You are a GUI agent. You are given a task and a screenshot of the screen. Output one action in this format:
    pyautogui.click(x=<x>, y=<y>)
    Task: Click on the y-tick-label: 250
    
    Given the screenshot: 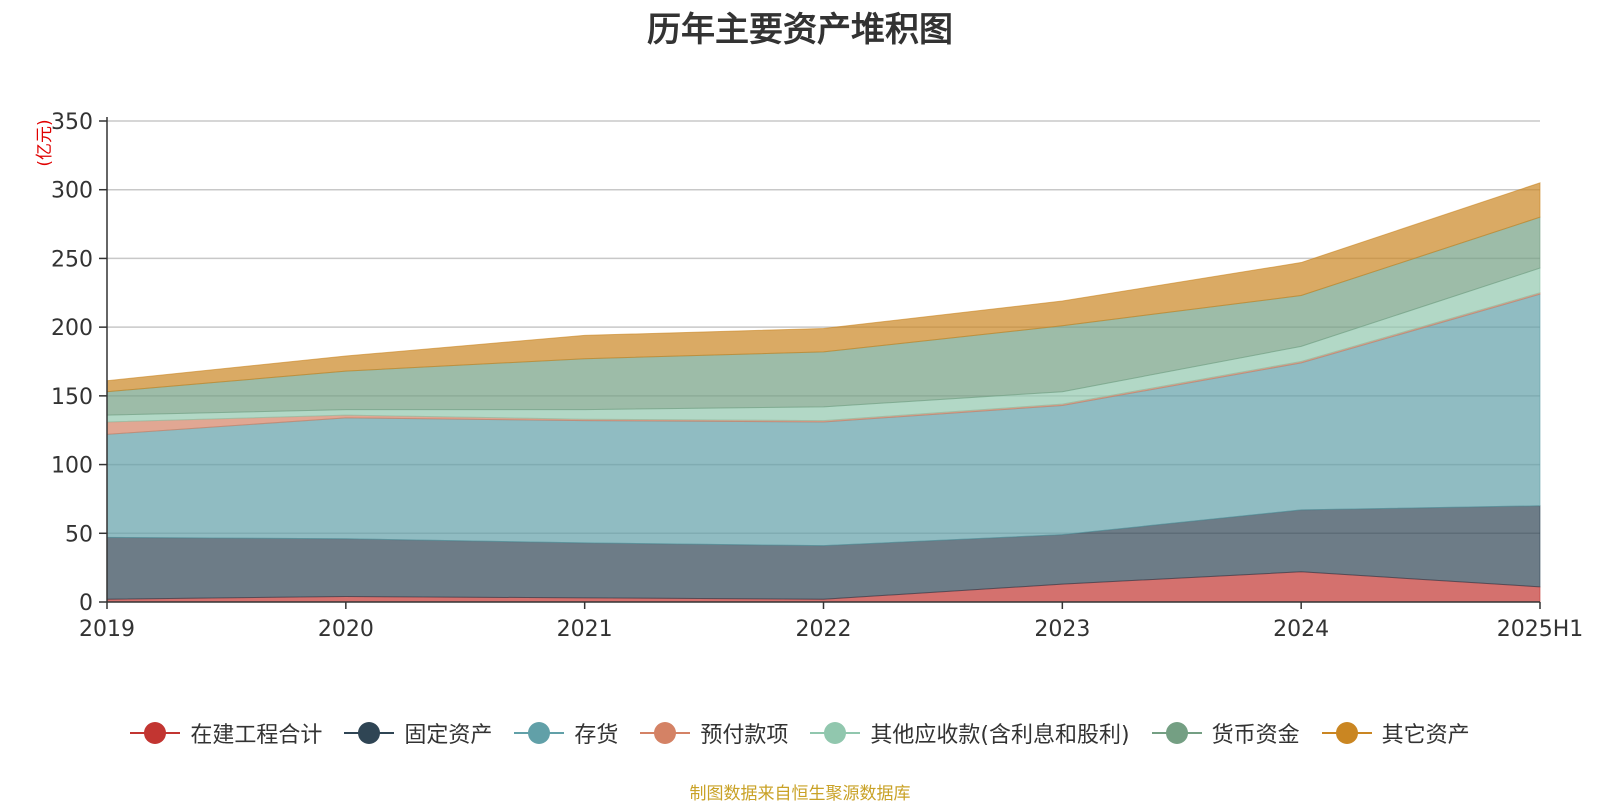 What is the action you would take?
    pyautogui.click(x=72, y=259)
    